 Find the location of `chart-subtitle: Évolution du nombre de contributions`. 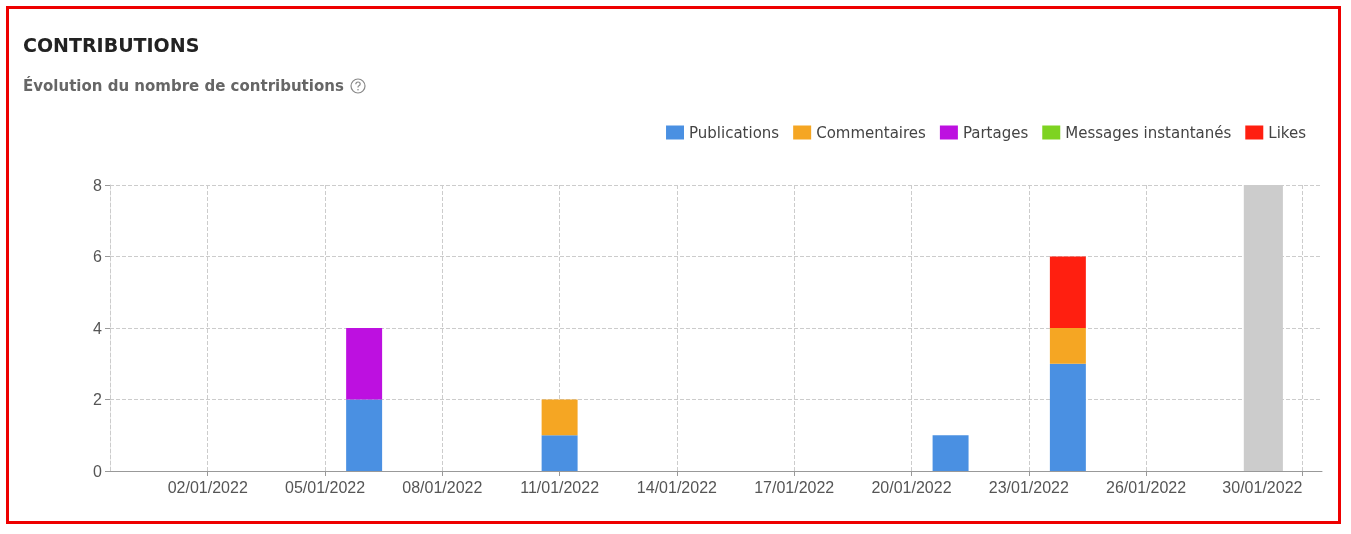

chart-subtitle: Évolution du nombre de contributions is located at coordinates (183, 86).